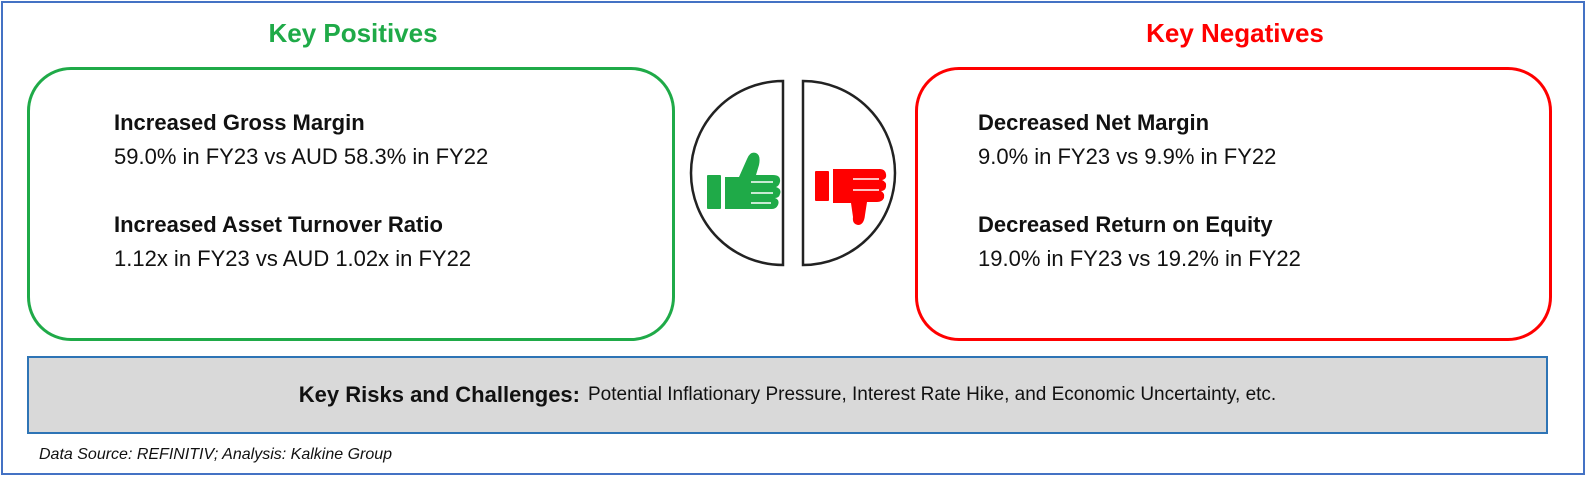 This screenshot has width=1590, height=479. Describe the element at coordinates (353, 33) in the screenshot. I see `key-positives-heading: Key Positives` at that location.